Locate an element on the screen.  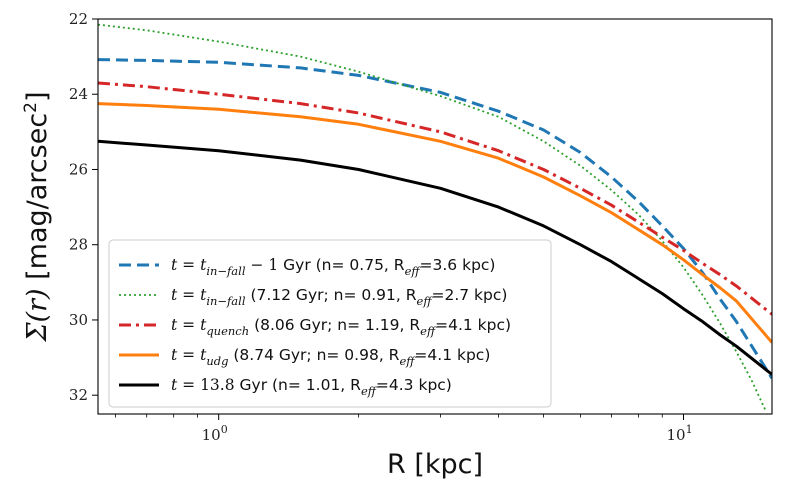
y-tick-label: 24 is located at coordinates (78, 94).